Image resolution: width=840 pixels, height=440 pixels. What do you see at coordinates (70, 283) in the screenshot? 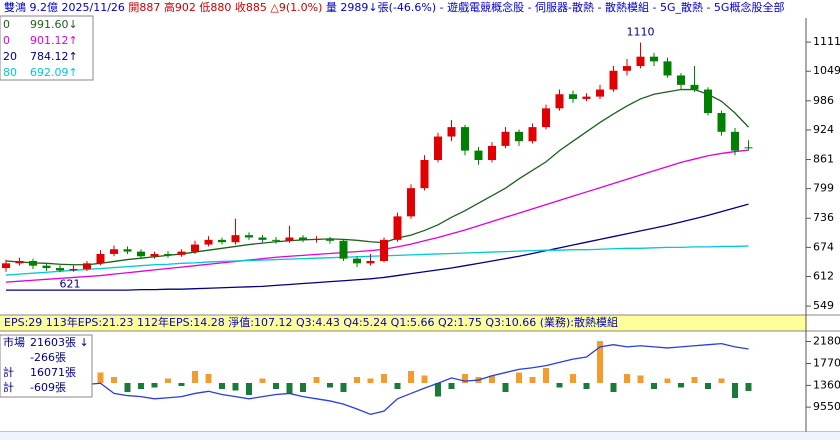
I see `low-annotation: 621` at bounding box center [70, 283].